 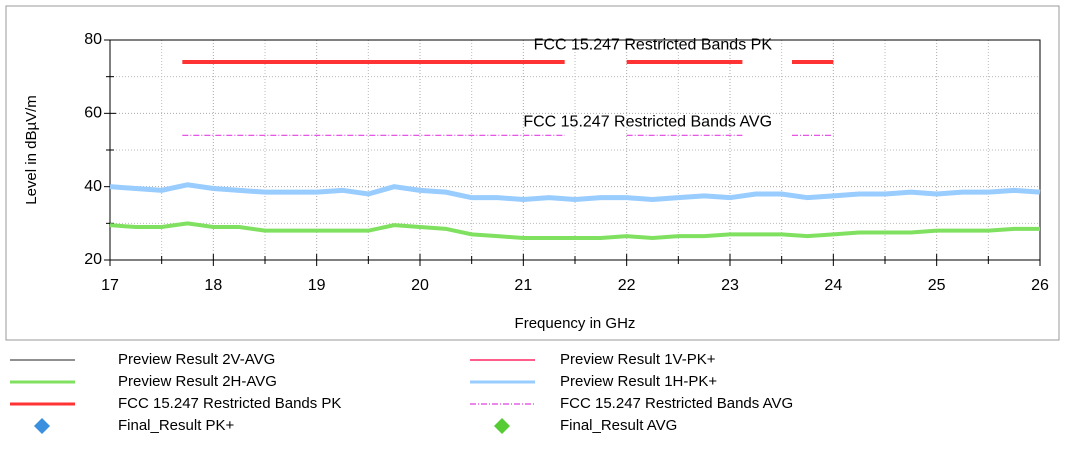 I want to click on annotation: FCC 15.247 Restricted Bands PK, so click(x=653, y=45).